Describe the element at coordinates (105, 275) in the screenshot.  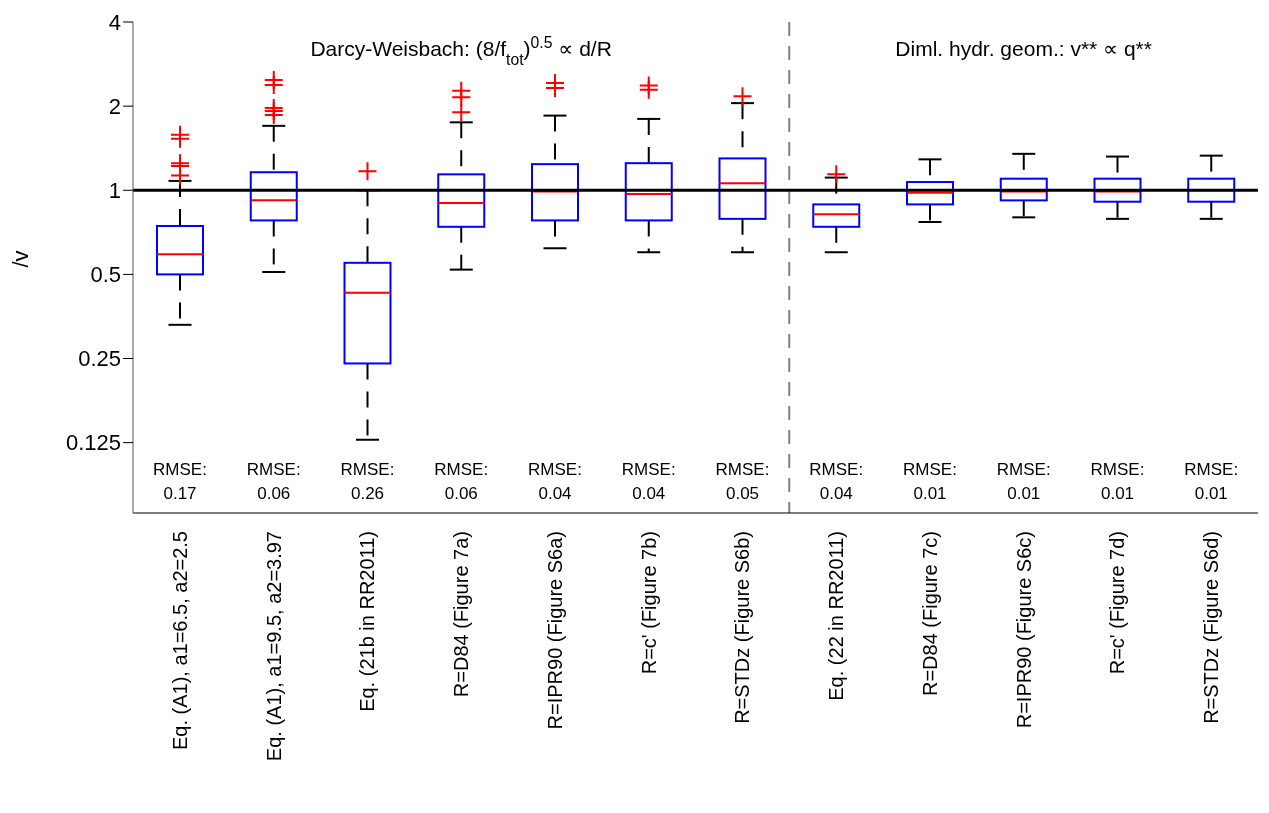
I see `y-tick-label: 0.5` at that location.